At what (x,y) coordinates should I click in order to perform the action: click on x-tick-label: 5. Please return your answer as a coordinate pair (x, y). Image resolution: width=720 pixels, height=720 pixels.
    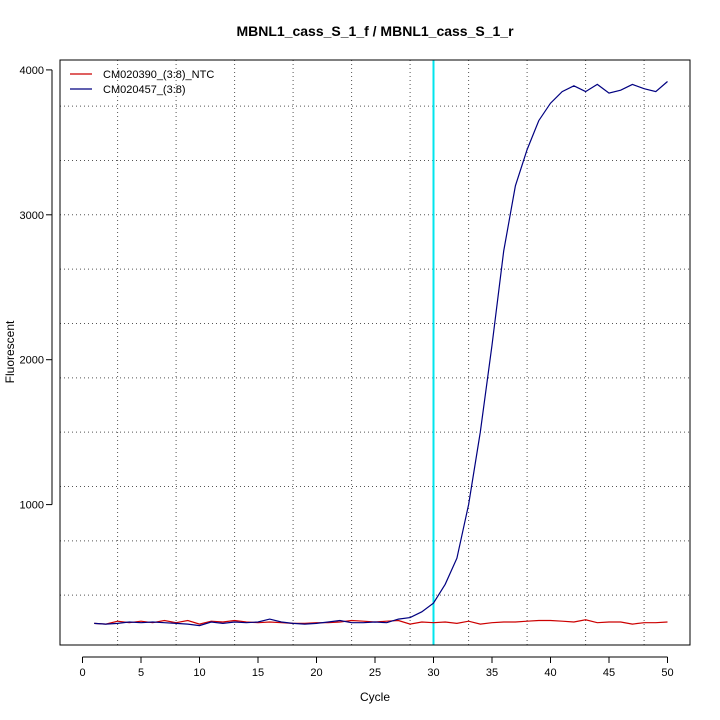
    Looking at the image, I should click on (141, 673).